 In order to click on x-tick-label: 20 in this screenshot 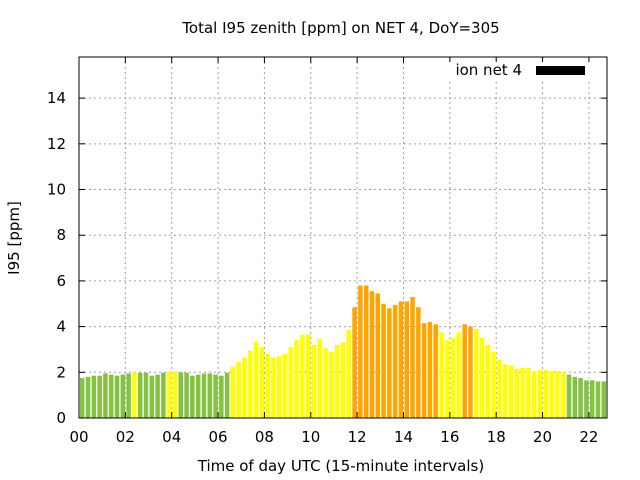, I will do `click(542, 437)`.